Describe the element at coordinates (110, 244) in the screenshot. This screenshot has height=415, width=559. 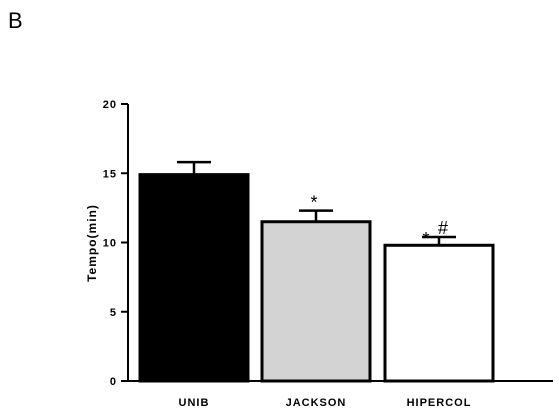
I see `y-tick-label: 10` at that location.